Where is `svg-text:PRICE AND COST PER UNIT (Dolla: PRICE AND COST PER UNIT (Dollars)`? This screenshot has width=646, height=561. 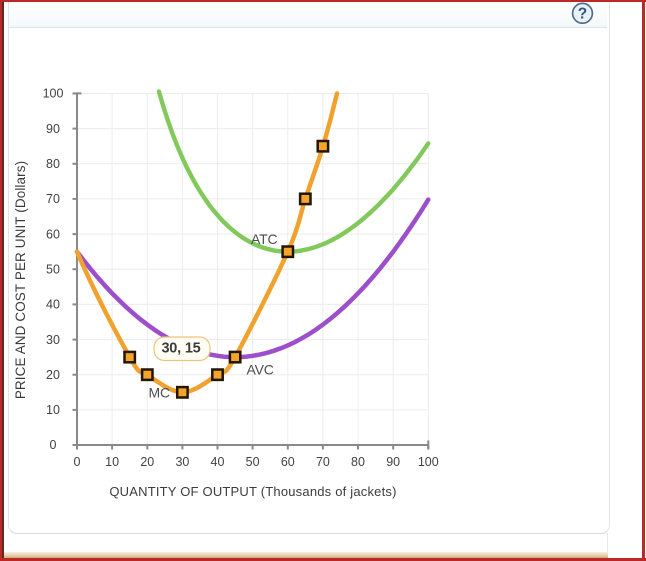
svg-text:PRICE AND COST PER UNIT (Dolla: PRICE AND COST PER UNIT (Dollars) is located at coordinates (20, 280).